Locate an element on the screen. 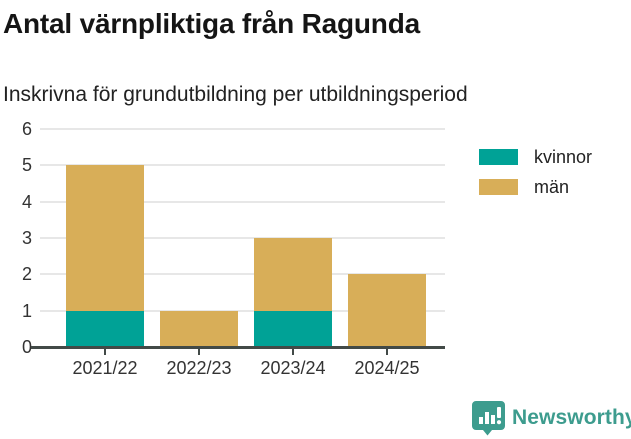 The image size is (631, 439). y-axis-tick-label: 4 is located at coordinates (26, 201).